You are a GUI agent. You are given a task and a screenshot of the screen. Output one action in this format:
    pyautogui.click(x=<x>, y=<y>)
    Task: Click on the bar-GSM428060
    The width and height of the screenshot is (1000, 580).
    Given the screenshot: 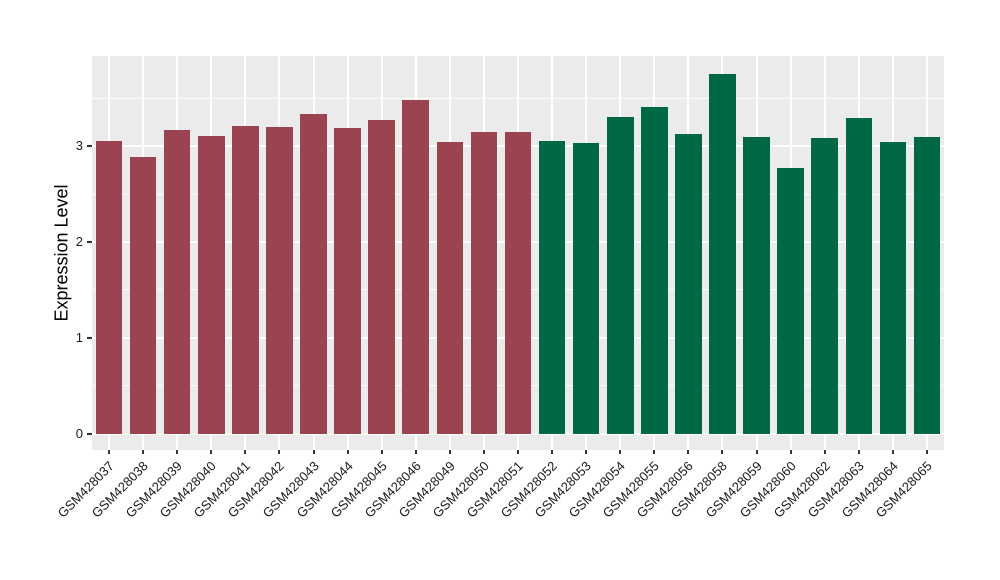 What is the action you would take?
    pyautogui.click(x=790, y=301)
    